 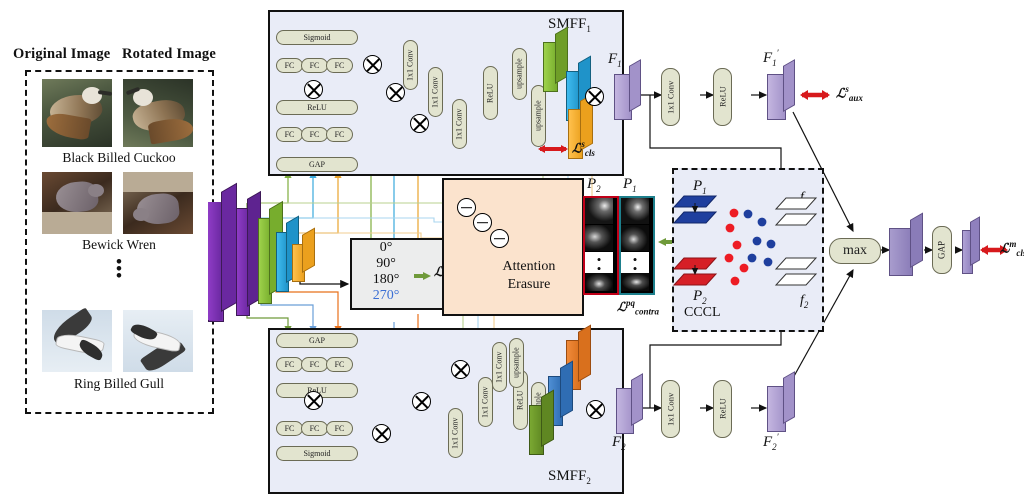 I want to click on rotation-angles: 0° 90° 180° 270°, so click(x=386, y=272).